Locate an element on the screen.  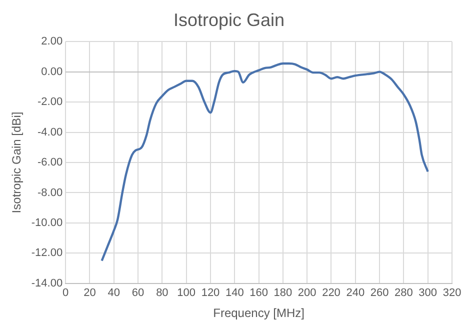
x-tick-label: 160 is located at coordinates (259, 293).